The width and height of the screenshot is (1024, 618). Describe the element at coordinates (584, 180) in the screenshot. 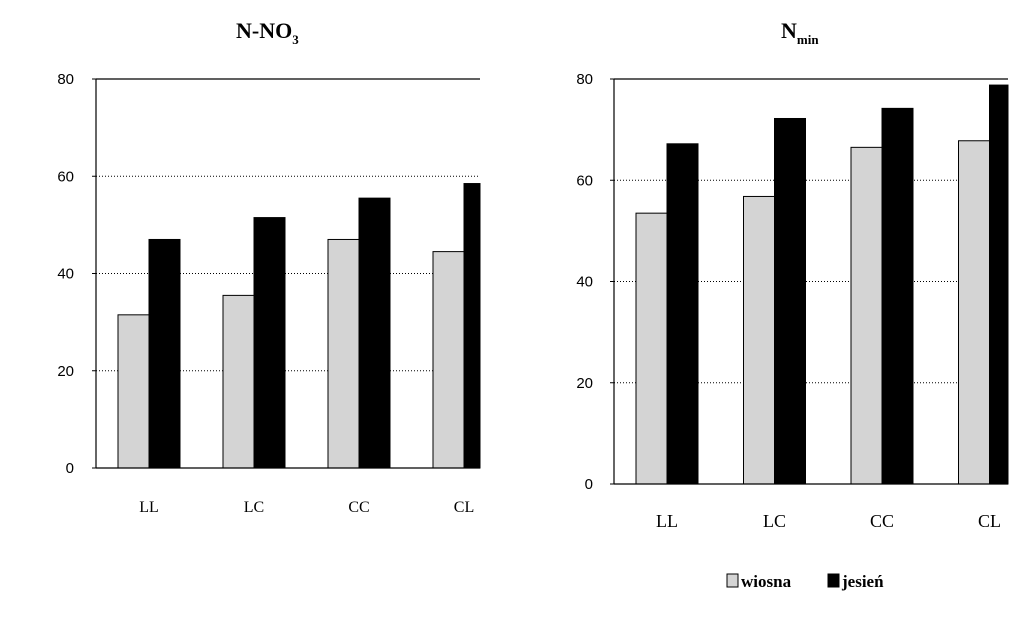

I see `right-ytick-label: 60` at that location.